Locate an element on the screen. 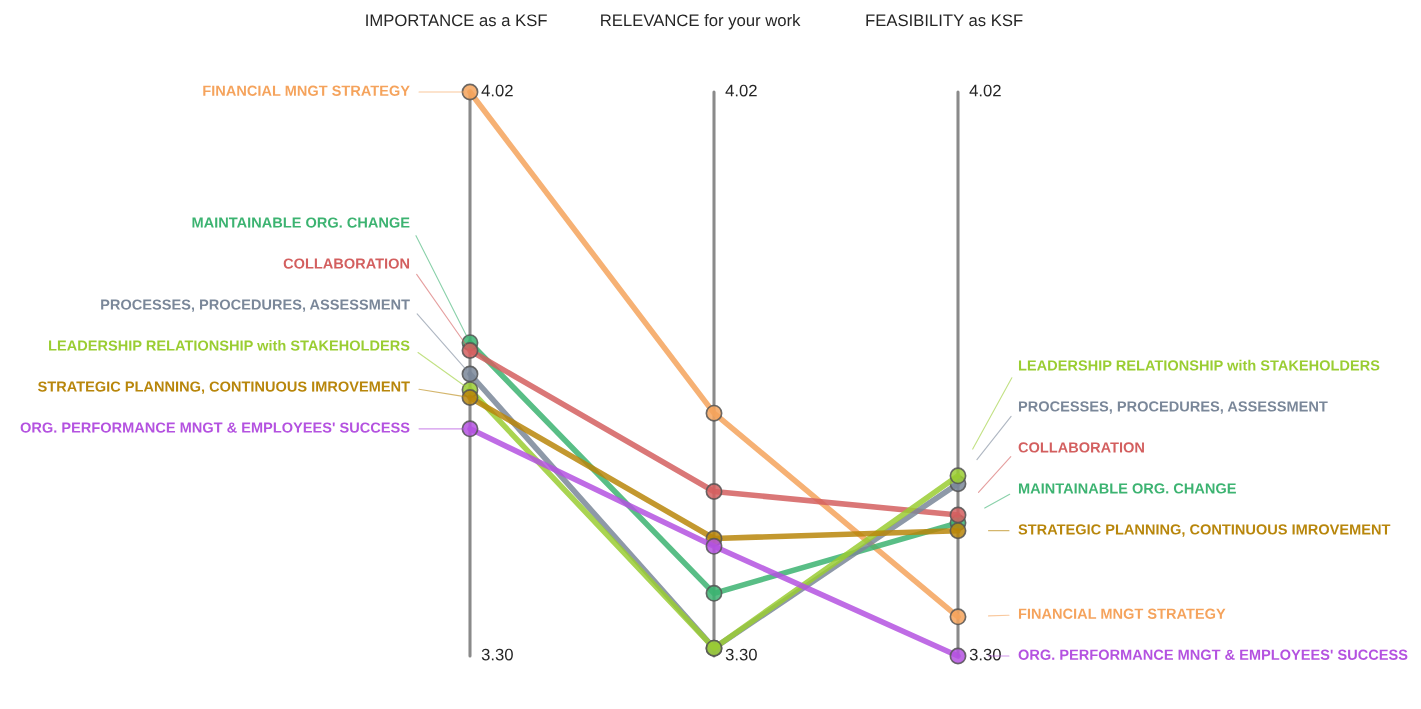 Image resolution: width=1421 pixels, height=709 pixels. legend-label: STRATEGIC PLANNING, CONTINUOUS IMROVEMENT is located at coordinates (1204, 530).